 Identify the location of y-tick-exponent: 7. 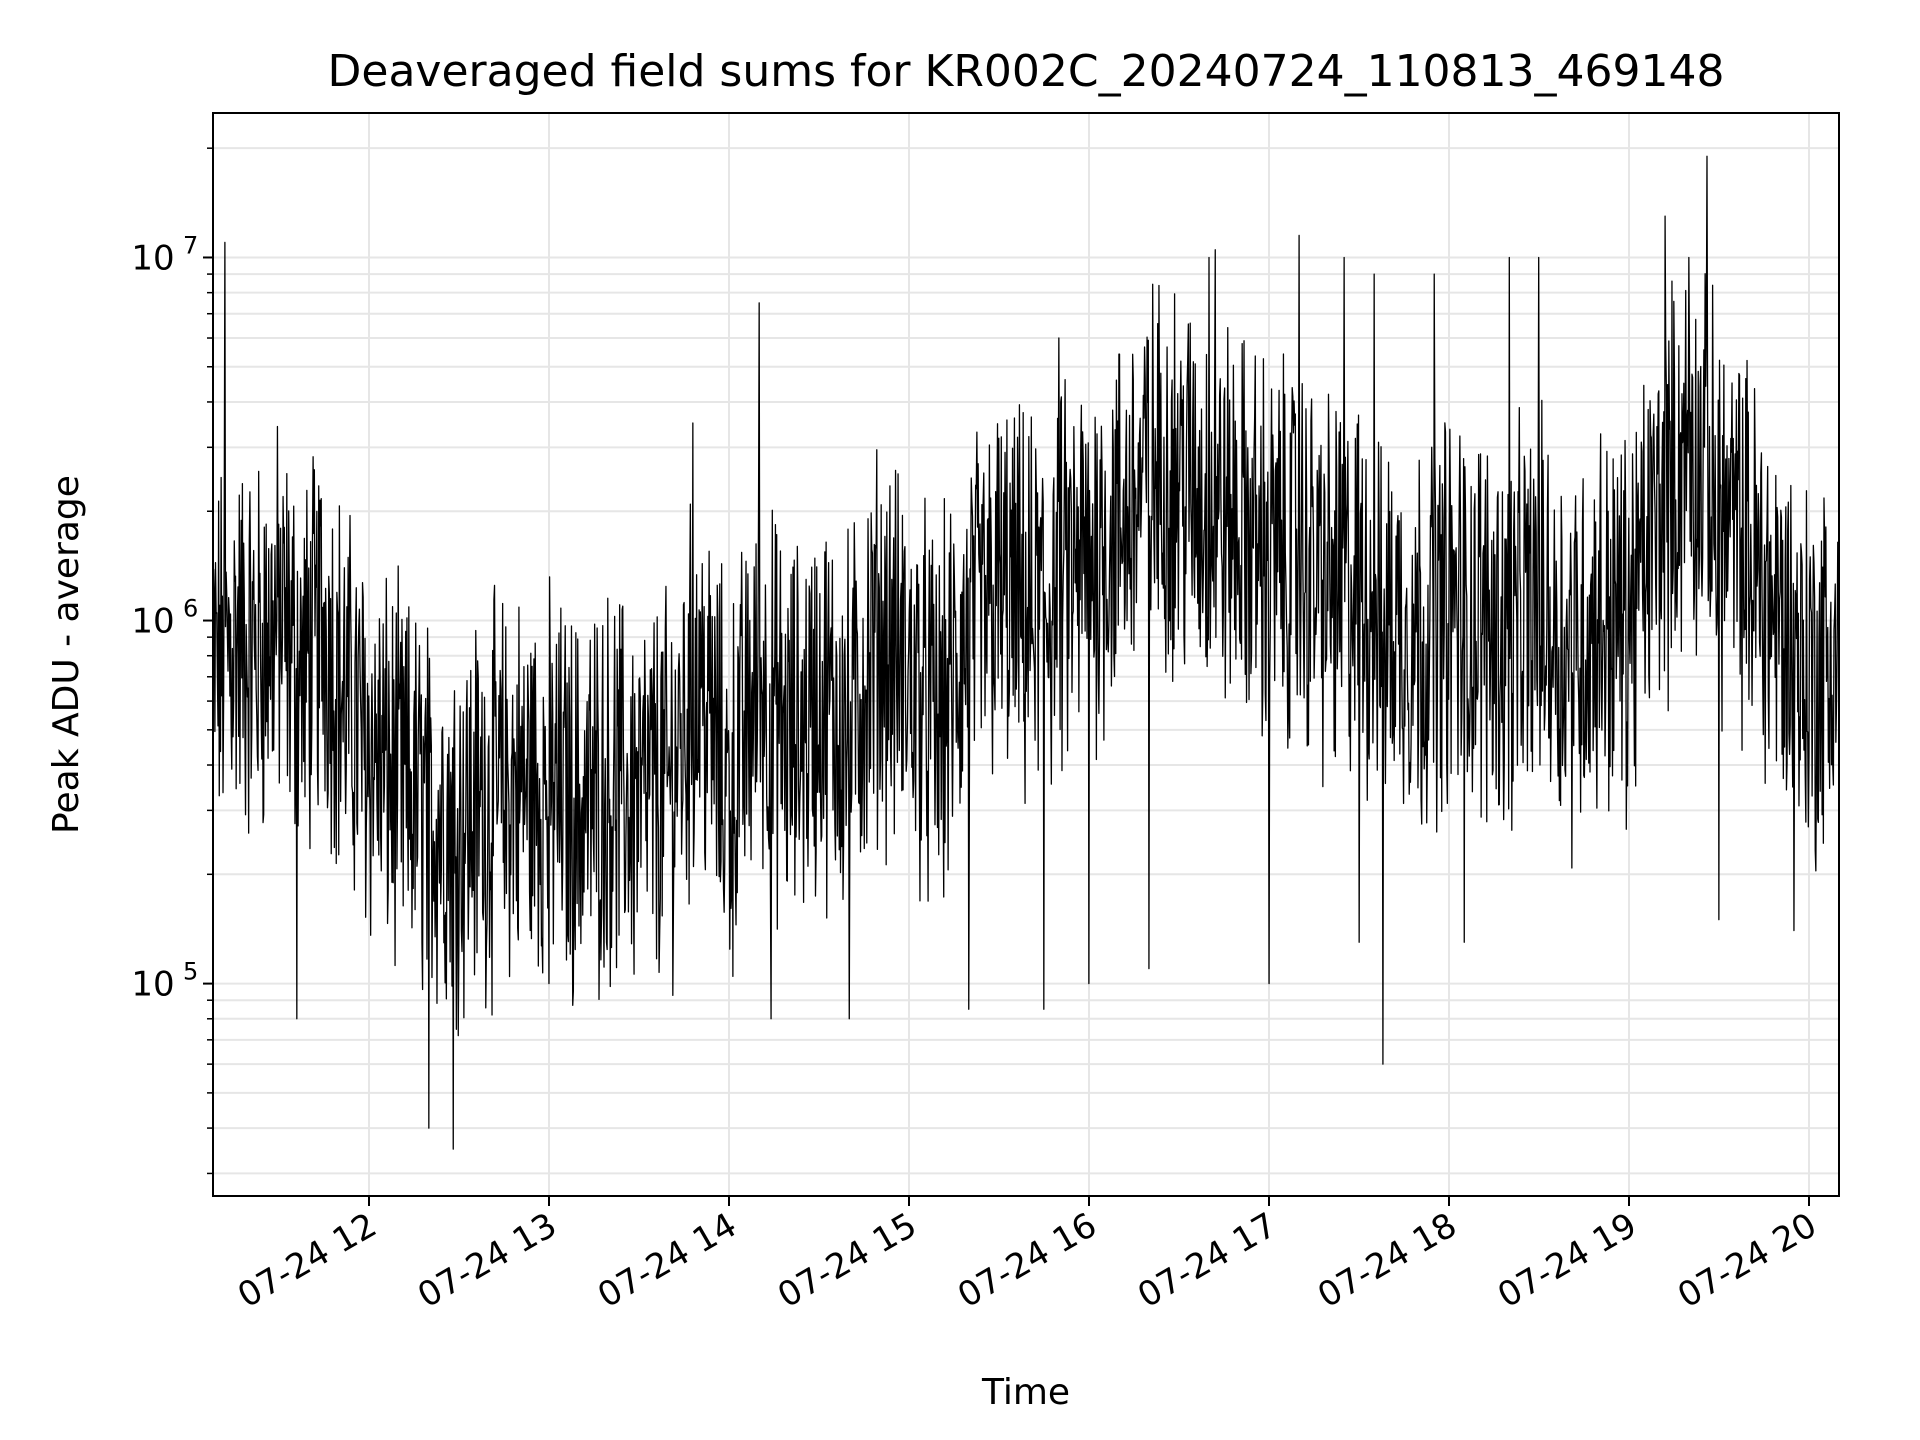
(190, 245).